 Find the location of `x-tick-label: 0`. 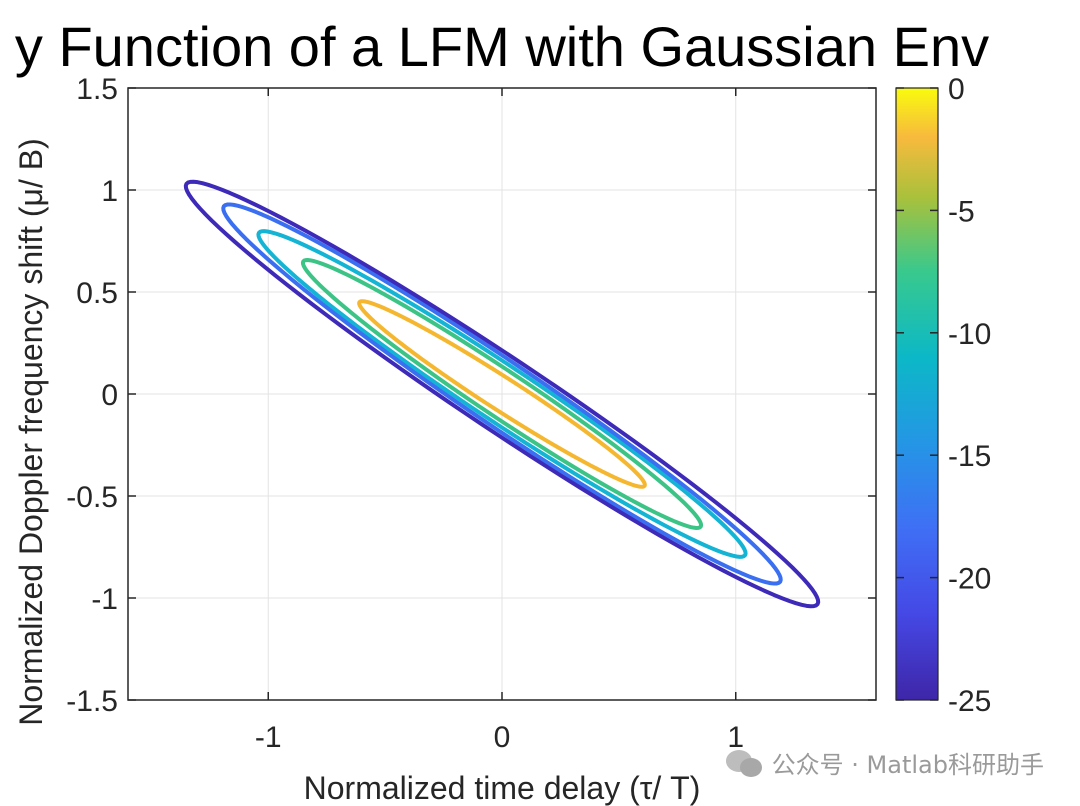

x-tick-label: 0 is located at coordinates (502, 737).